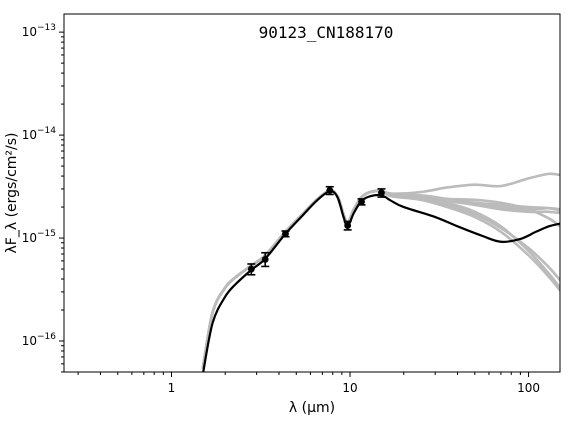 The height and width of the screenshot is (429, 573). I want to click on x-axis-ticks: 1 10 100, so click(308, 383).